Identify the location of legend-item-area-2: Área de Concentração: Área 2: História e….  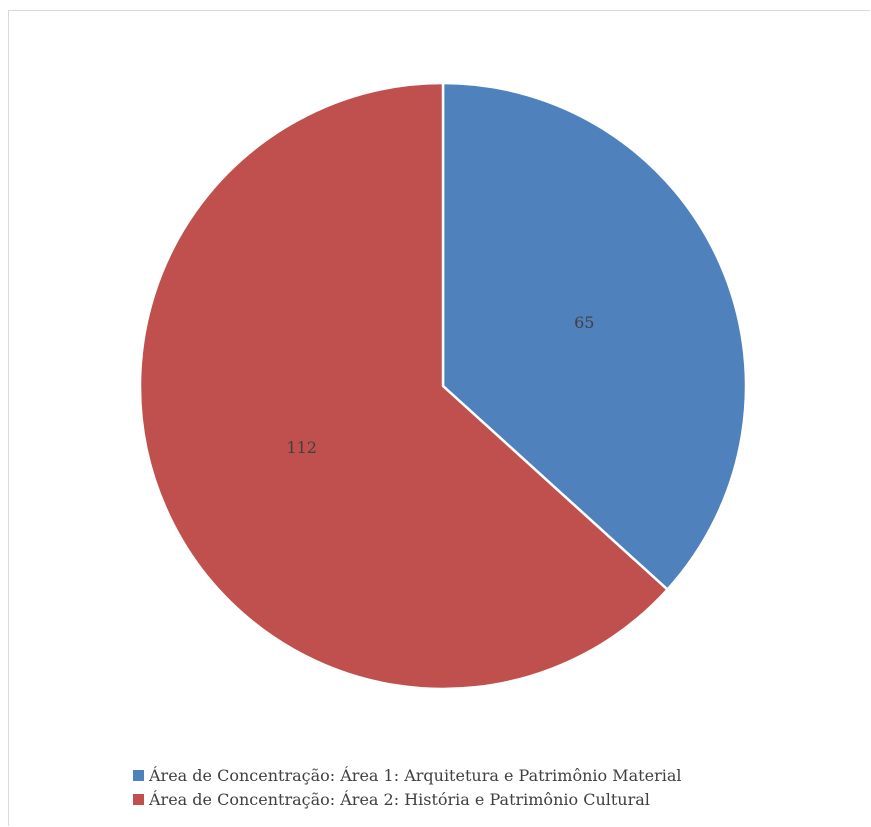
(407, 799).